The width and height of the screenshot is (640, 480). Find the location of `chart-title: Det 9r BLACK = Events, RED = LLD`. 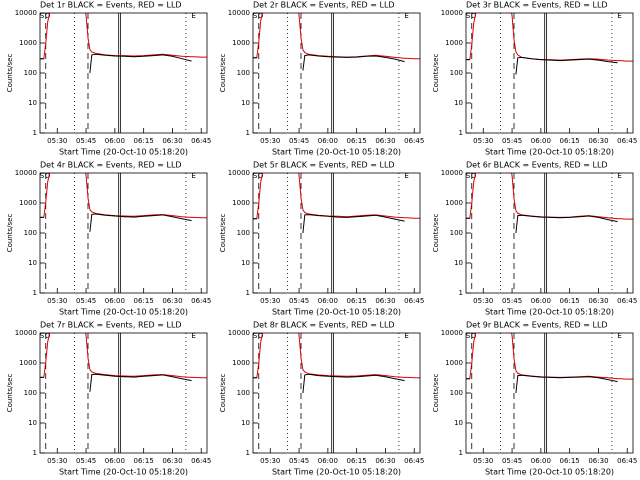

chart-title: Det 9r BLACK = Events, RED = LLD is located at coordinates (537, 325).